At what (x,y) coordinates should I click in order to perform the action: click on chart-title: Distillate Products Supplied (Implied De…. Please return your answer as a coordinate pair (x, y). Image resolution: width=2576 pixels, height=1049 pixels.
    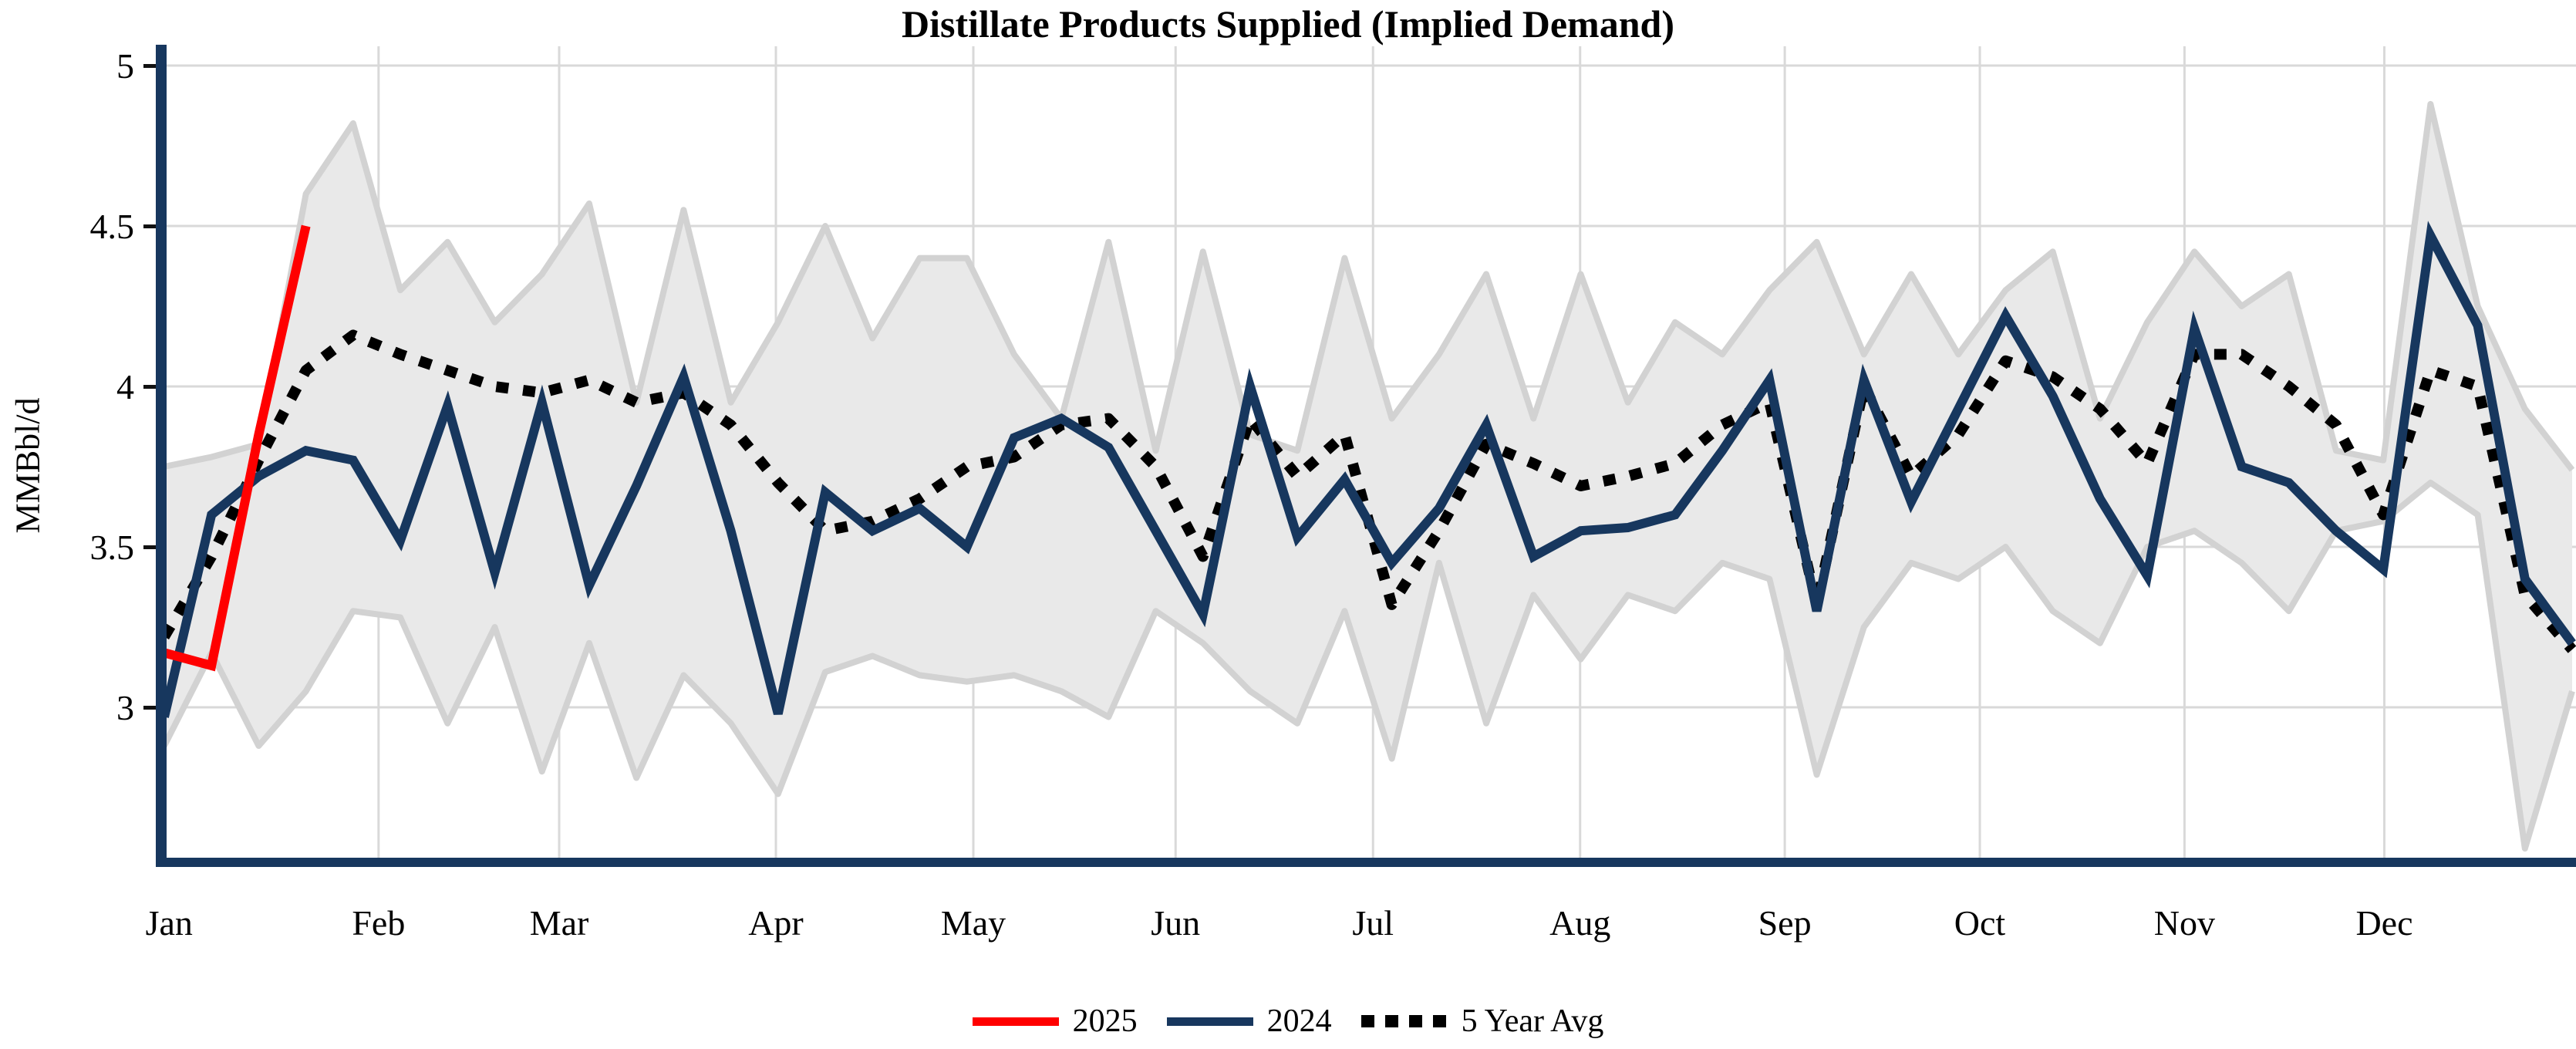
    Looking at the image, I should click on (1288, 24).